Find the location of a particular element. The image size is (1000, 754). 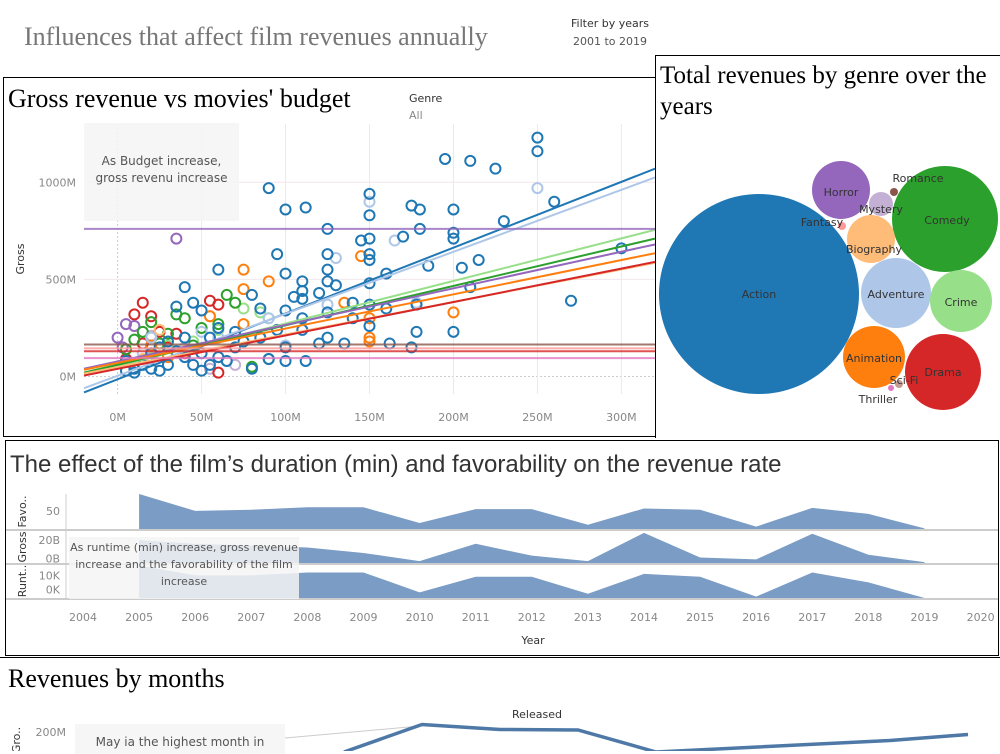

bubble-title: Total revenues by genre over the years is located at coordinates (823, 91).